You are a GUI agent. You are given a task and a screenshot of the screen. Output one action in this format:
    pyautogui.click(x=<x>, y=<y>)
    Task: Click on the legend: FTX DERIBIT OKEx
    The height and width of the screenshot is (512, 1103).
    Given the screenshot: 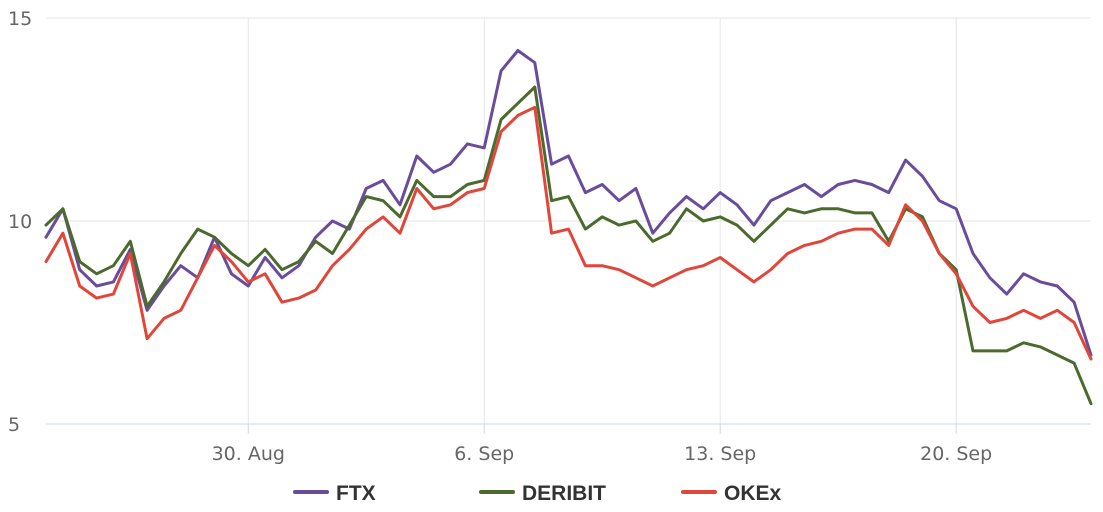 What is the action you would take?
    pyautogui.click(x=537, y=493)
    